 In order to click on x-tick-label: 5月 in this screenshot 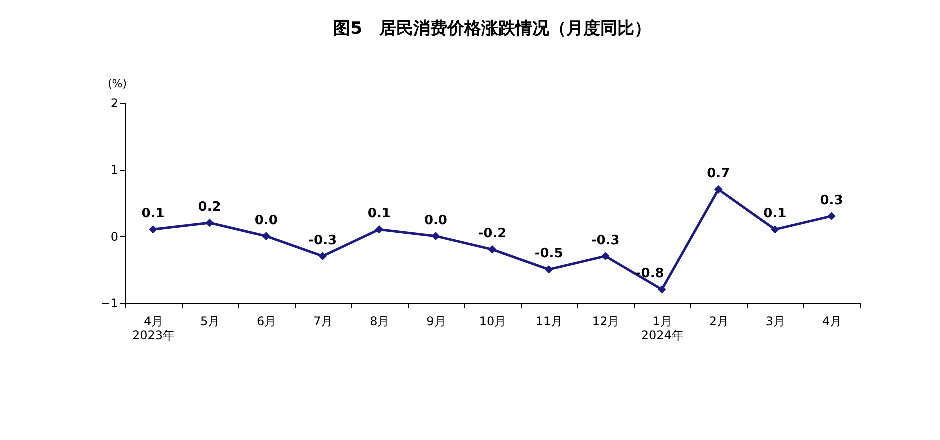, I will do `click(210, 321)`.